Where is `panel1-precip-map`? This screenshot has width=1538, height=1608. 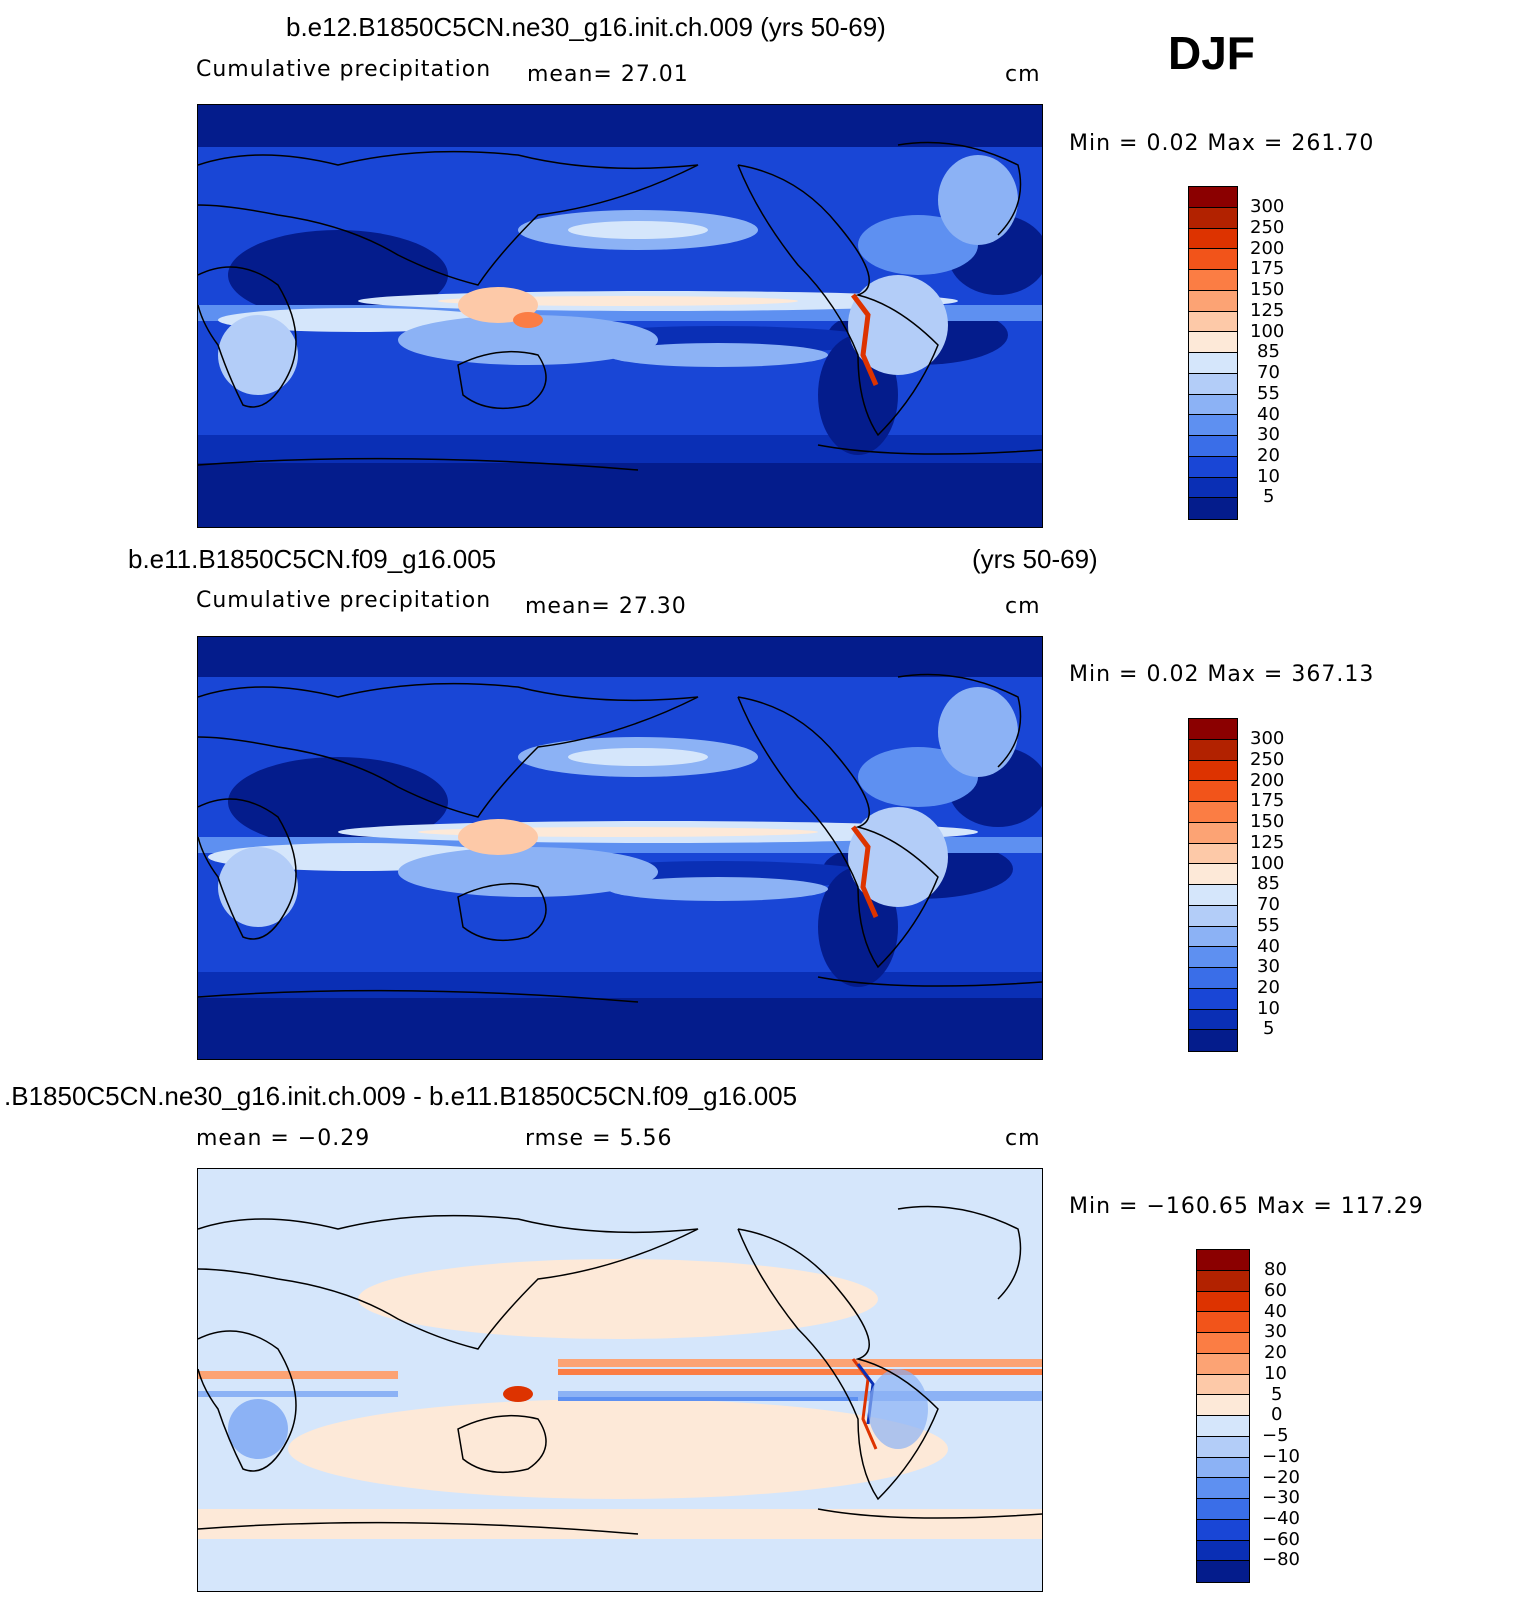 panel1-precip-map is located at coordinates (620, 316).